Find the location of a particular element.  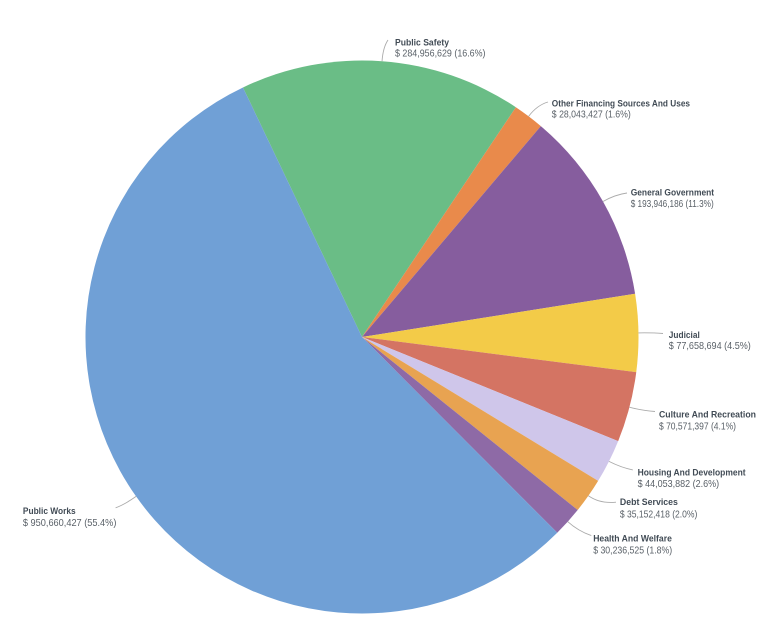

svg-text: $ 30,236,525 (1.8%) is located at coordinates (632, 551).